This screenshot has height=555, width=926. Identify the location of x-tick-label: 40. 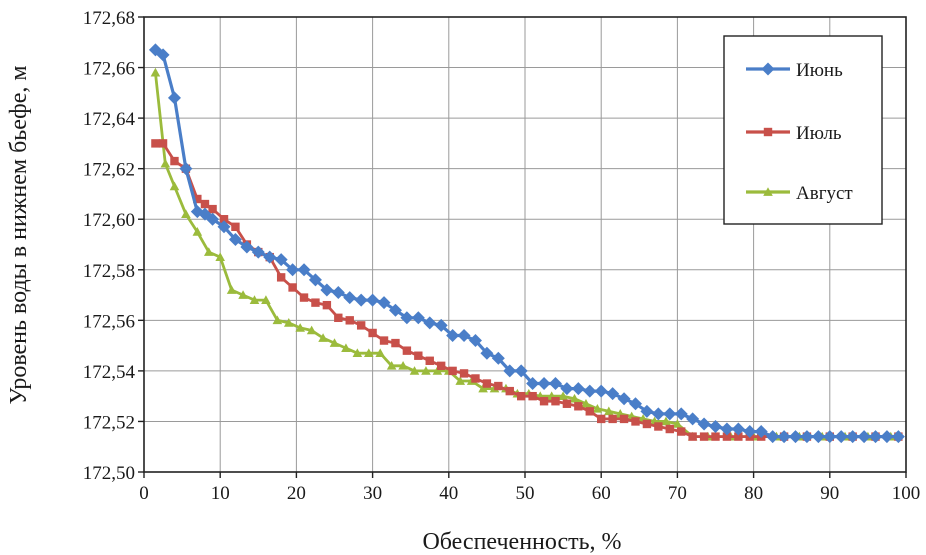
(448, 493).